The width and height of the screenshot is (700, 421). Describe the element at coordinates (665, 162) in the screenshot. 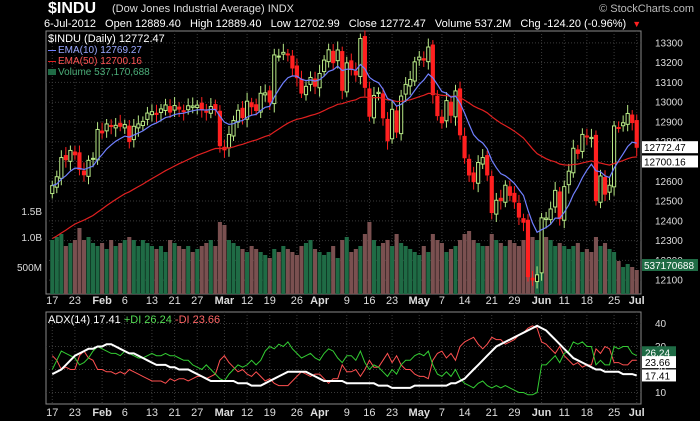

I see `ema50-value-tag: 12700.16` at that location.